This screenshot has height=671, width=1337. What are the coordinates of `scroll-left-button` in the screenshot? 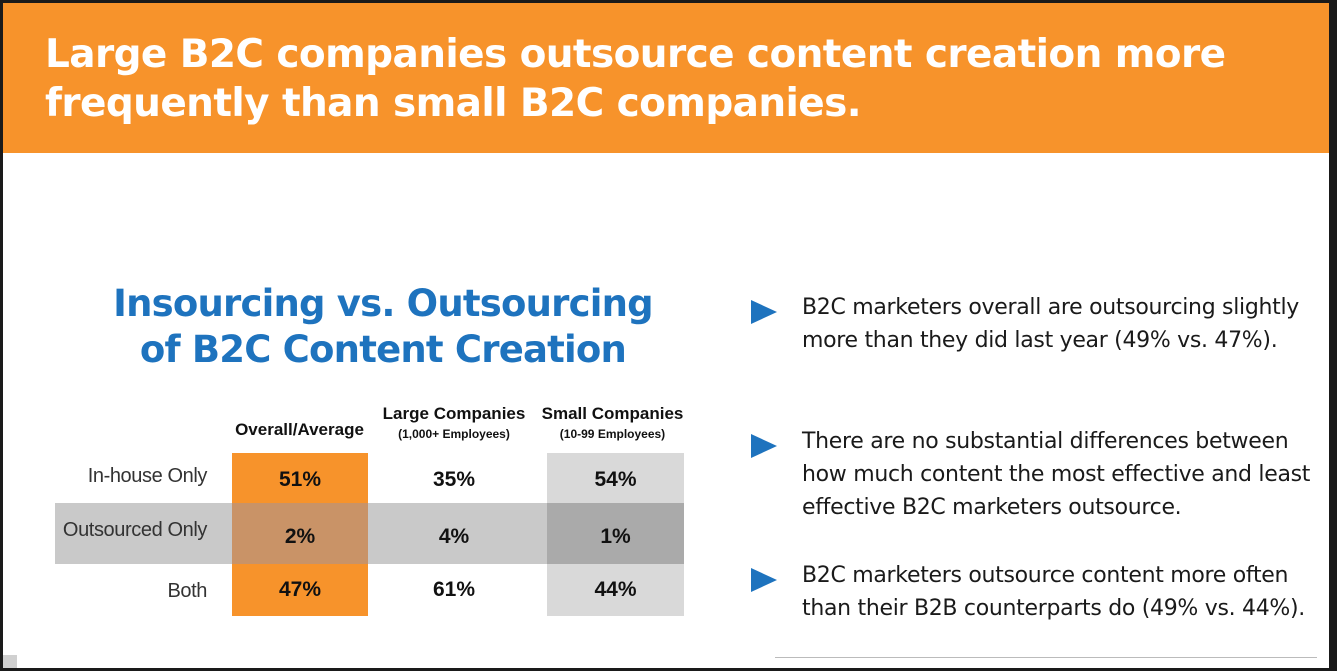 It's located at (10, 661).